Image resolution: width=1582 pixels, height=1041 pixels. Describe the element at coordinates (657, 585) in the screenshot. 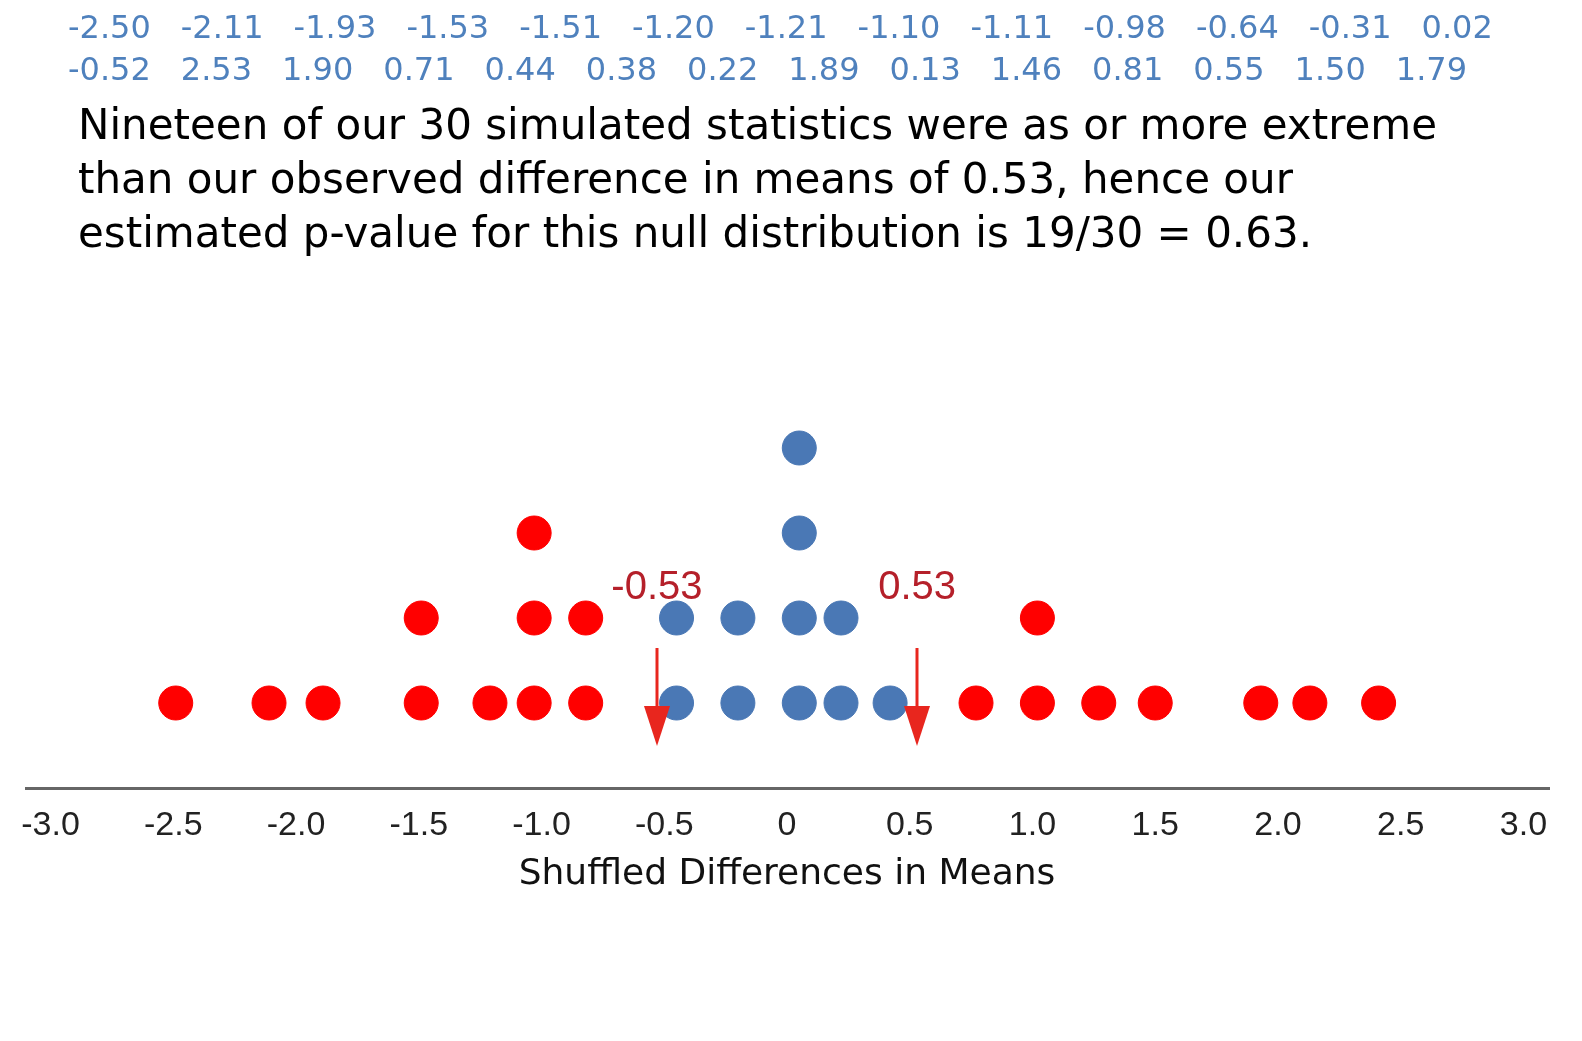

I see `ref-line-label: -0.53` at that location.